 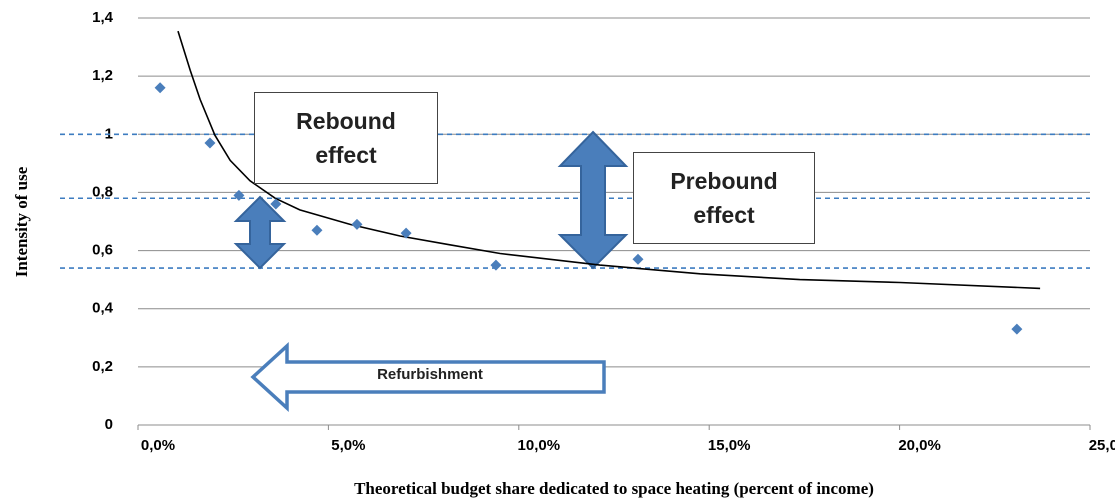 What do you see at coordinates (919, 445) in the screenshot?
I see `x-tick-label: 20,0%` at bounding box center [919, 445].